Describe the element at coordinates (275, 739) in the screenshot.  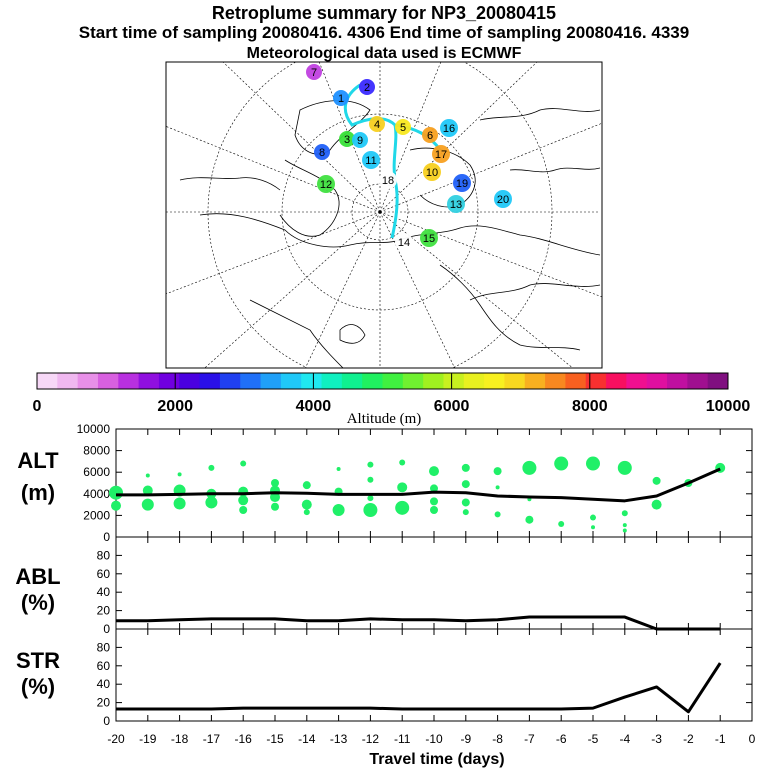
I see `x-tick-label: -15` at that location.